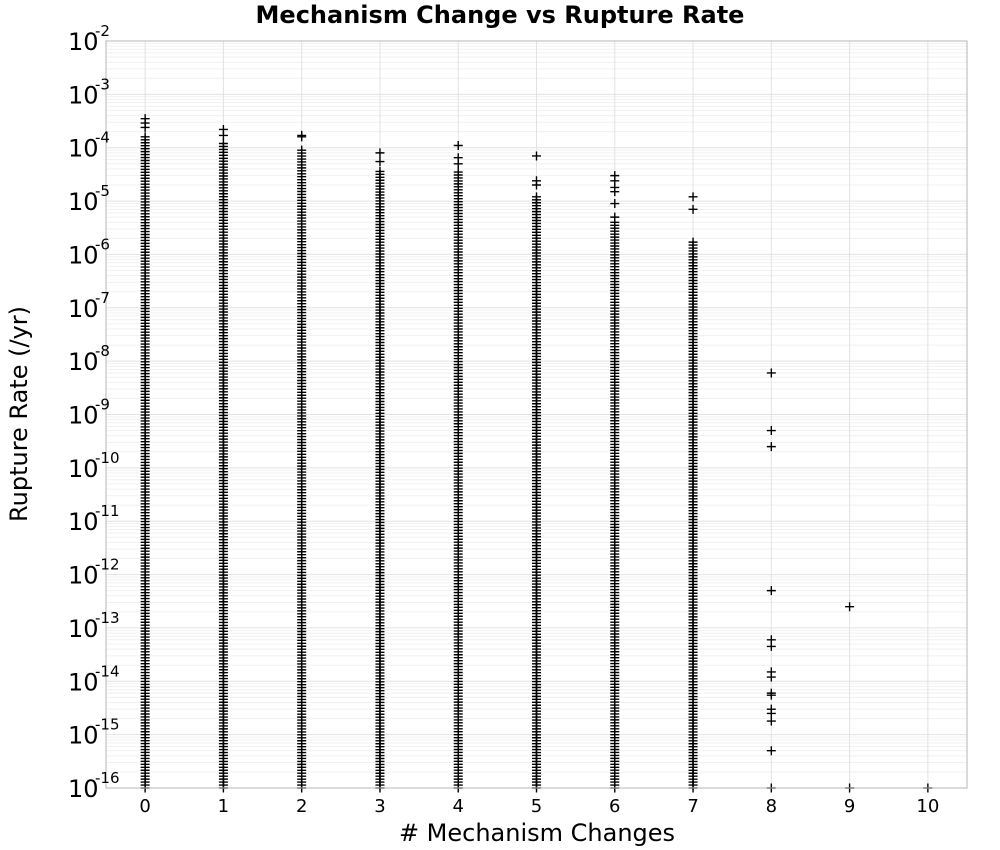 The width and height of the screenshot is (1000, 850). Describe the element at coordinates (536, 806) in the screenshot. I see `x-tick-label: 5` at that location.